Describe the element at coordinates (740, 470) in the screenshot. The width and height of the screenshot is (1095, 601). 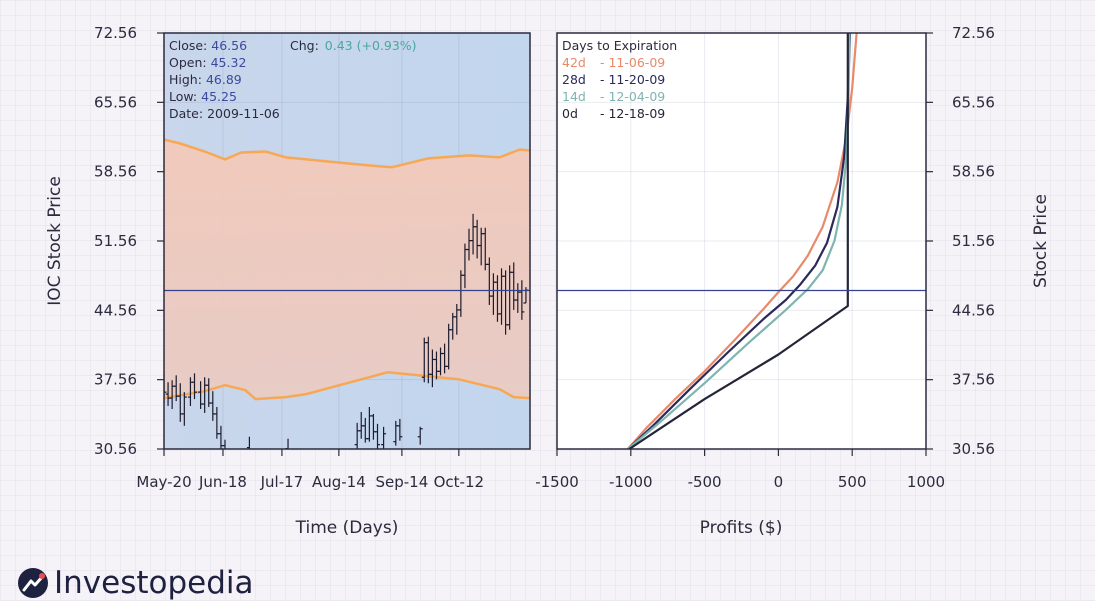
I see `right-x-ticks: -1500 -1000 -500 0 500 1000` at that location.